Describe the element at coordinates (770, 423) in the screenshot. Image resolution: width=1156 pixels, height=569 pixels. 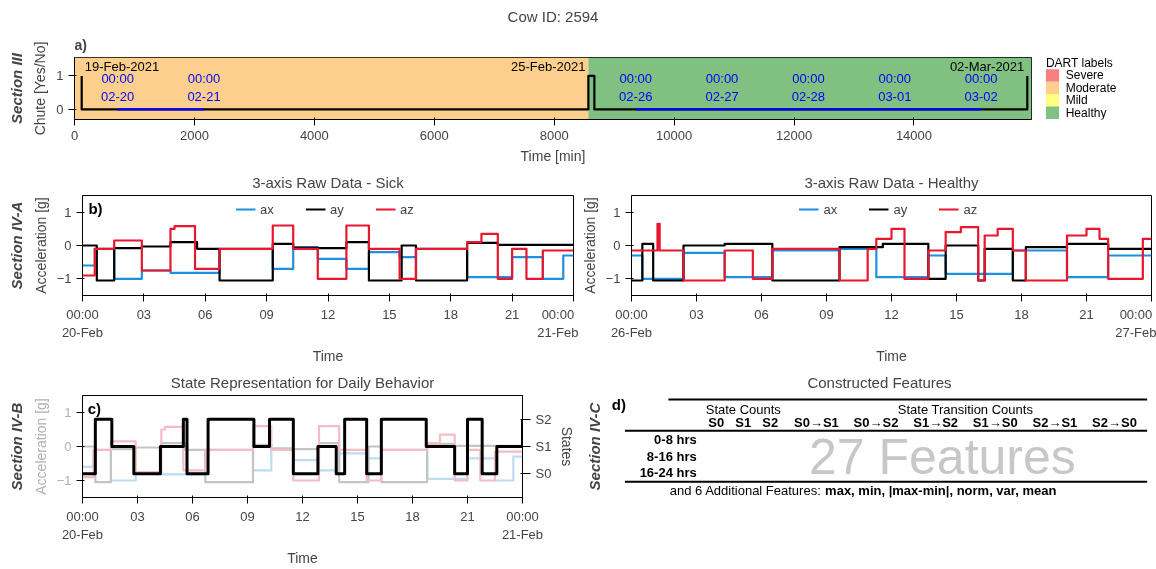
I see `category-label: S2` at that location.